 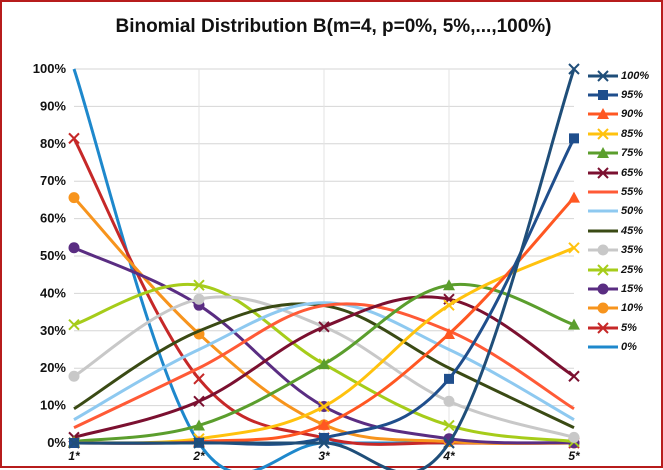 What do you see at coordinates (629, 327) in the screenshot?
I see `legend-label: 5%` at bounding box center [629, 327].